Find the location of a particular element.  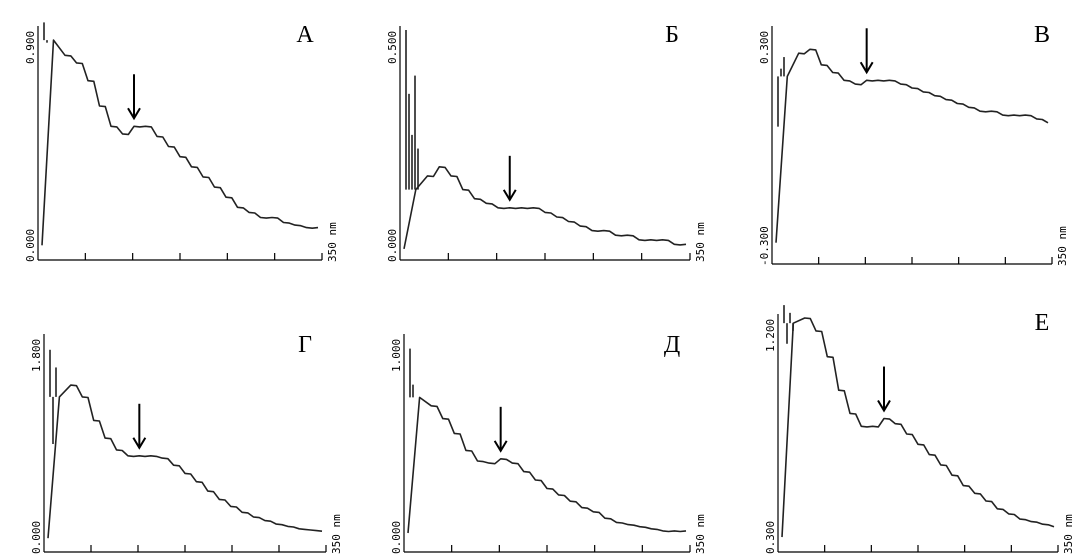

y-max-tick-label: 0.900 is located at coordinates (30, 47).